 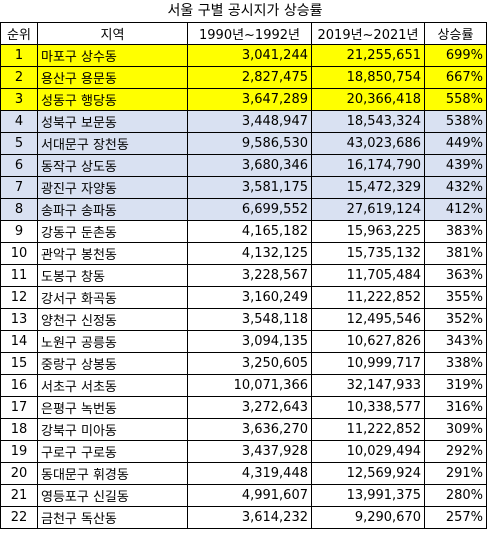 What do you see at coordinates (455, 319) in the screenshot?
I see `rate-cell: 352%` at bounding box center [455, 319].